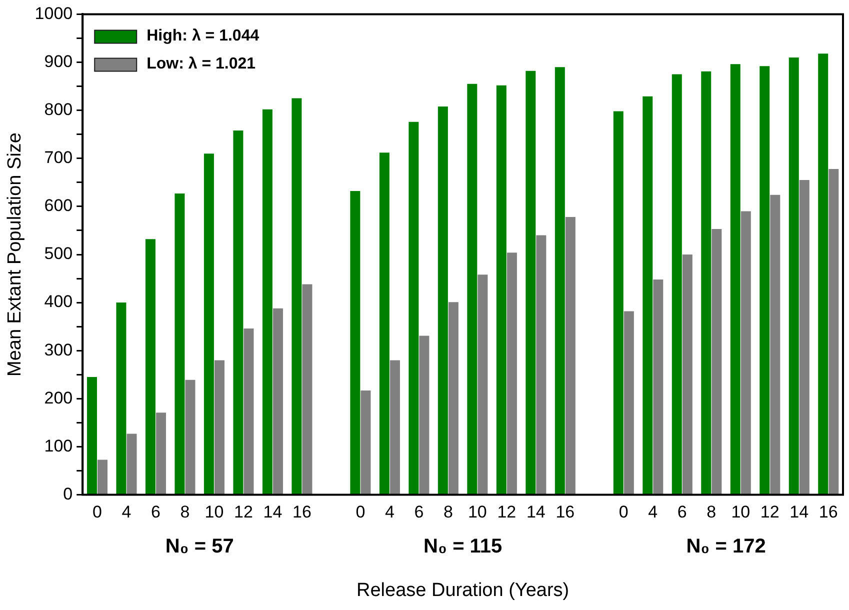 The width and height of the screenshot is (849, 610). I want to click on y-tick-label: 700, so click(58, 158).